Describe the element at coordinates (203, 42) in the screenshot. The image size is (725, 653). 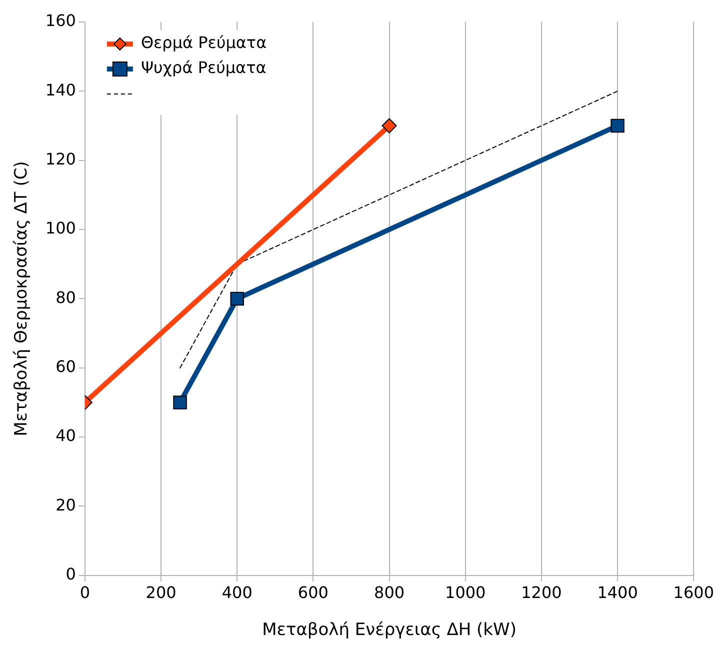
I see `legend-label: Θερμά Ρεύματα` at that location.